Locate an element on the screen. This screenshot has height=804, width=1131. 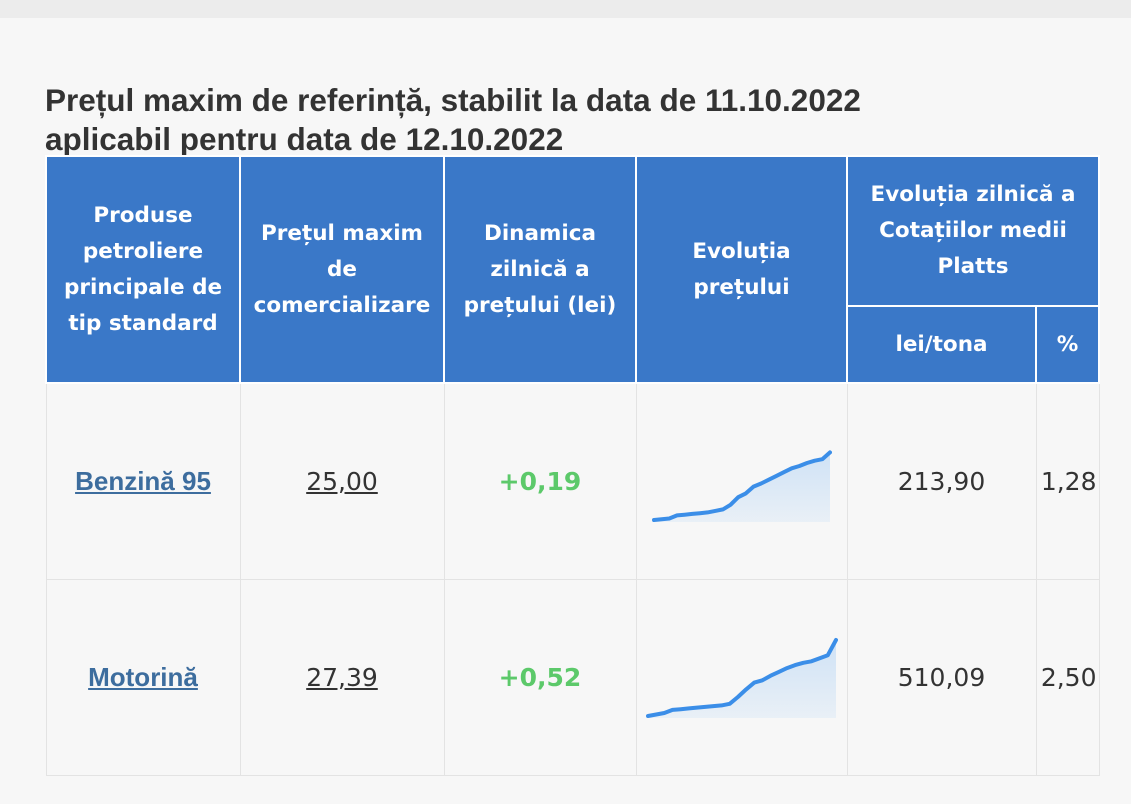
product-cell: Benzină 95 is located at coordinates (143, 481).